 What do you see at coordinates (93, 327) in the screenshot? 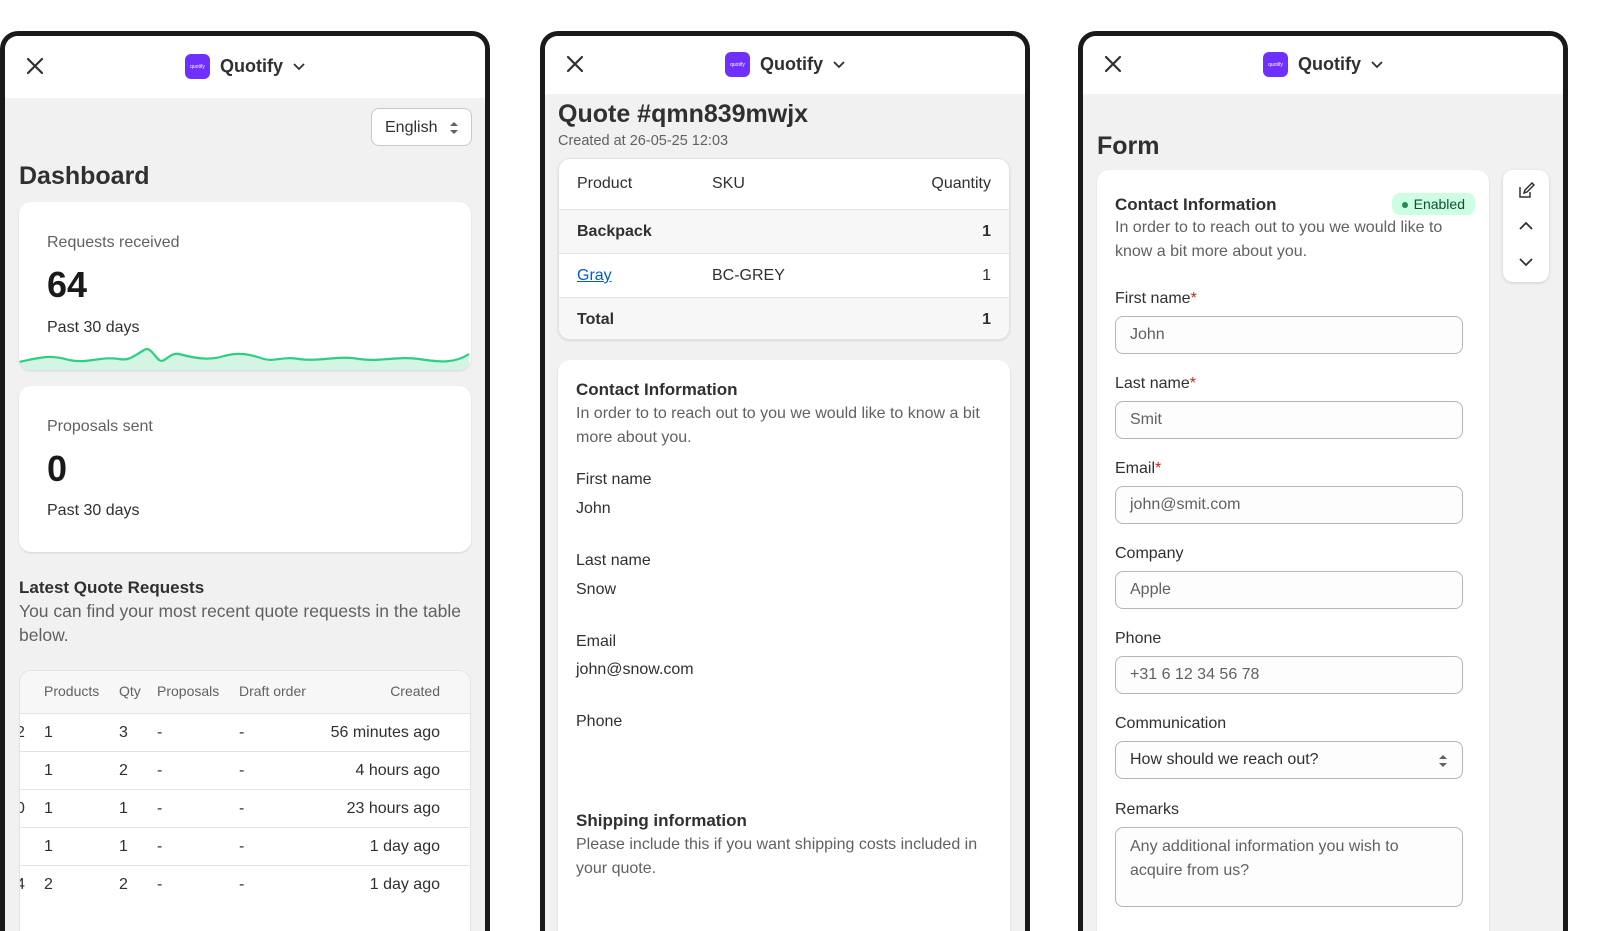
I see `requests-period: Past 30 days` at bounding box center [93, 327].